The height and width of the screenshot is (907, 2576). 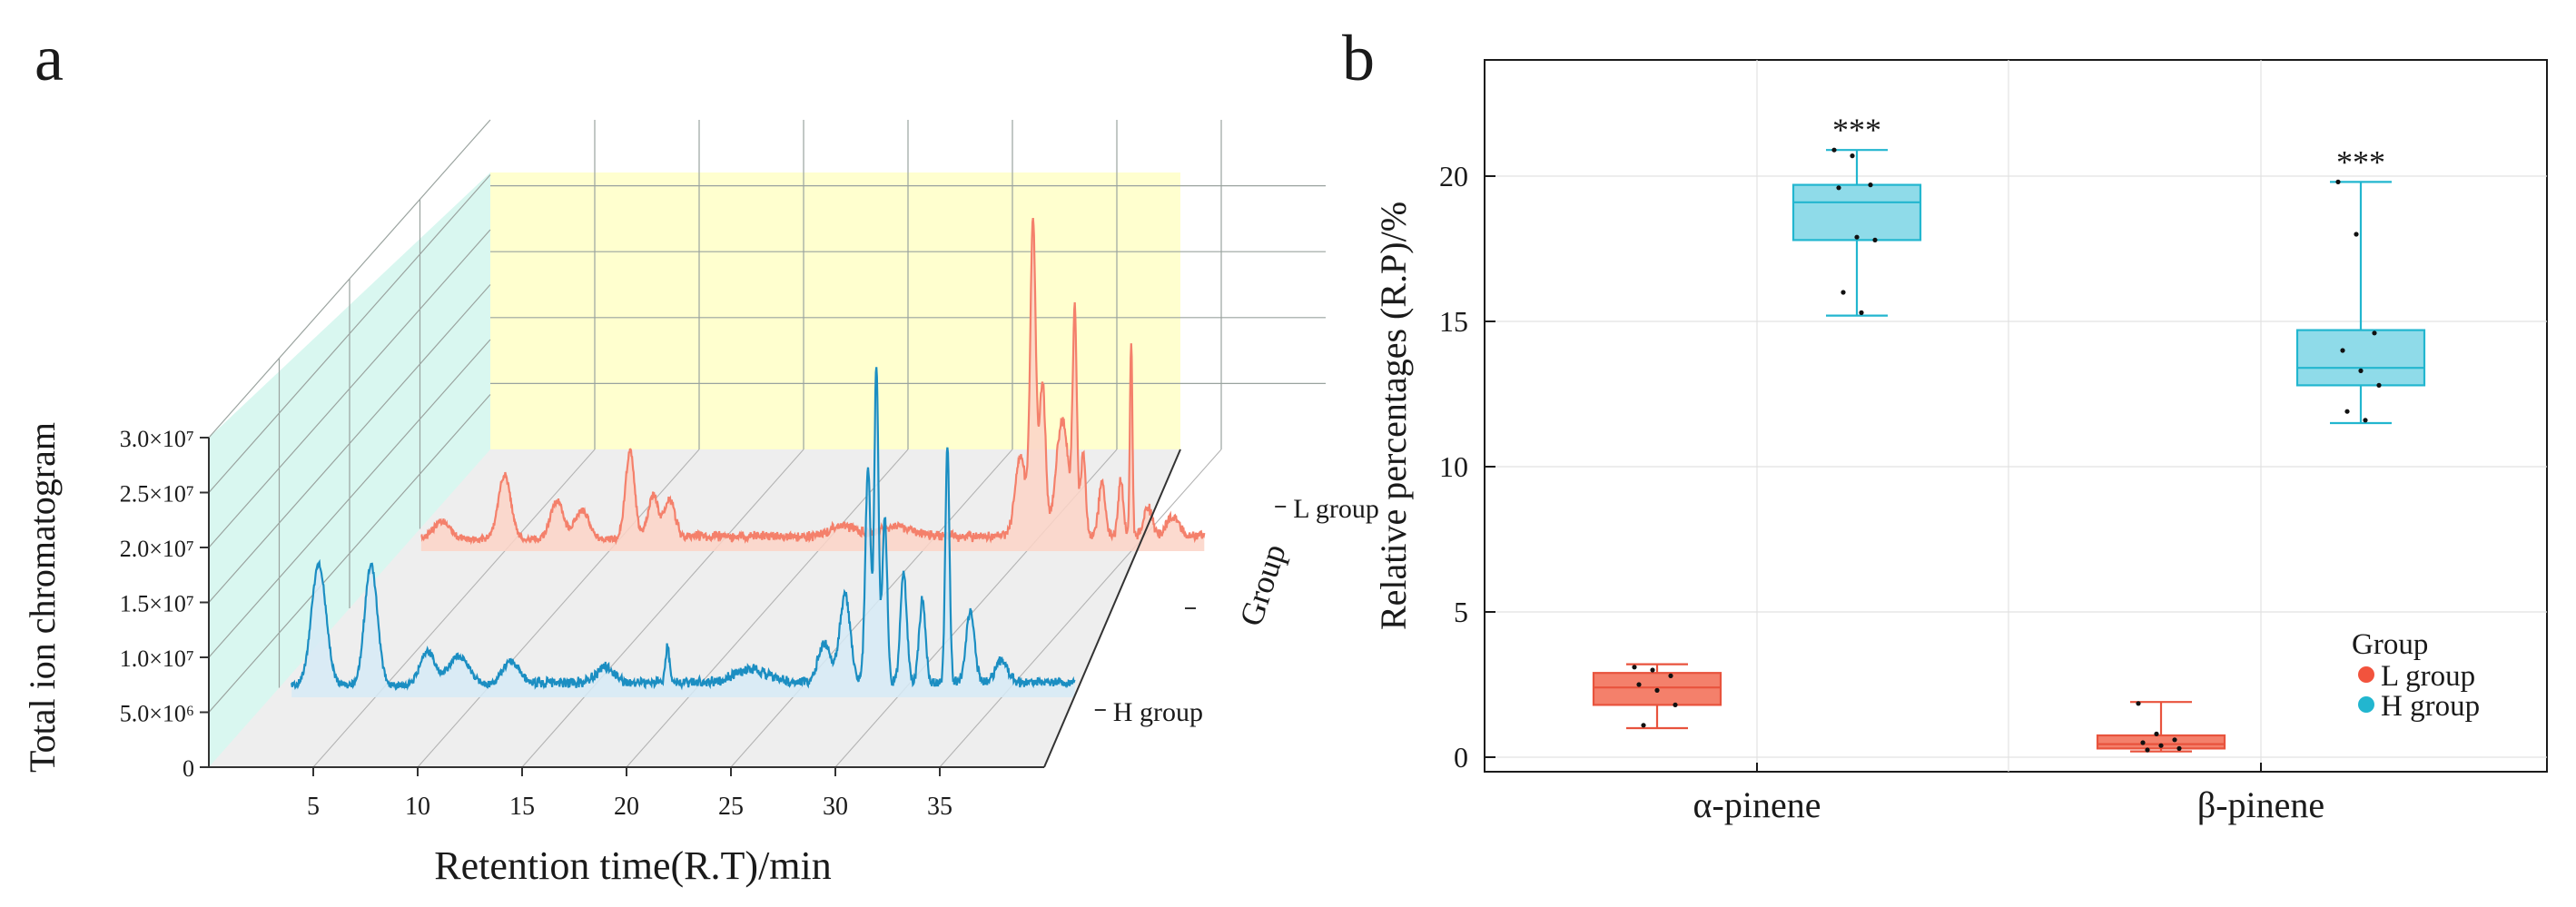 I want to click on legend-label-l-group: L group, so click(x=2428, y=676).